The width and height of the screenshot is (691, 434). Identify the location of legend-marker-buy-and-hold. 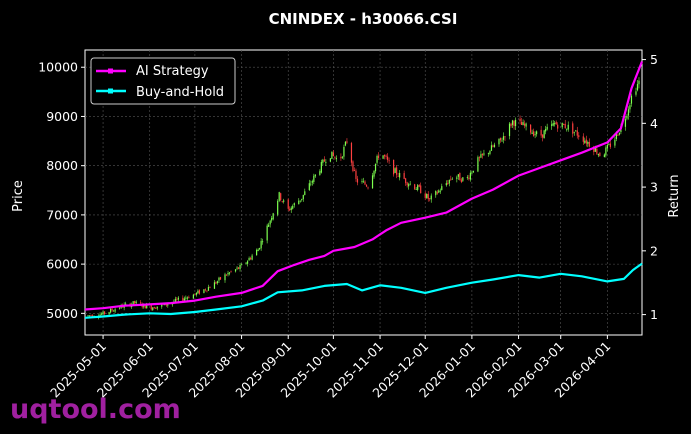
(110, 91).